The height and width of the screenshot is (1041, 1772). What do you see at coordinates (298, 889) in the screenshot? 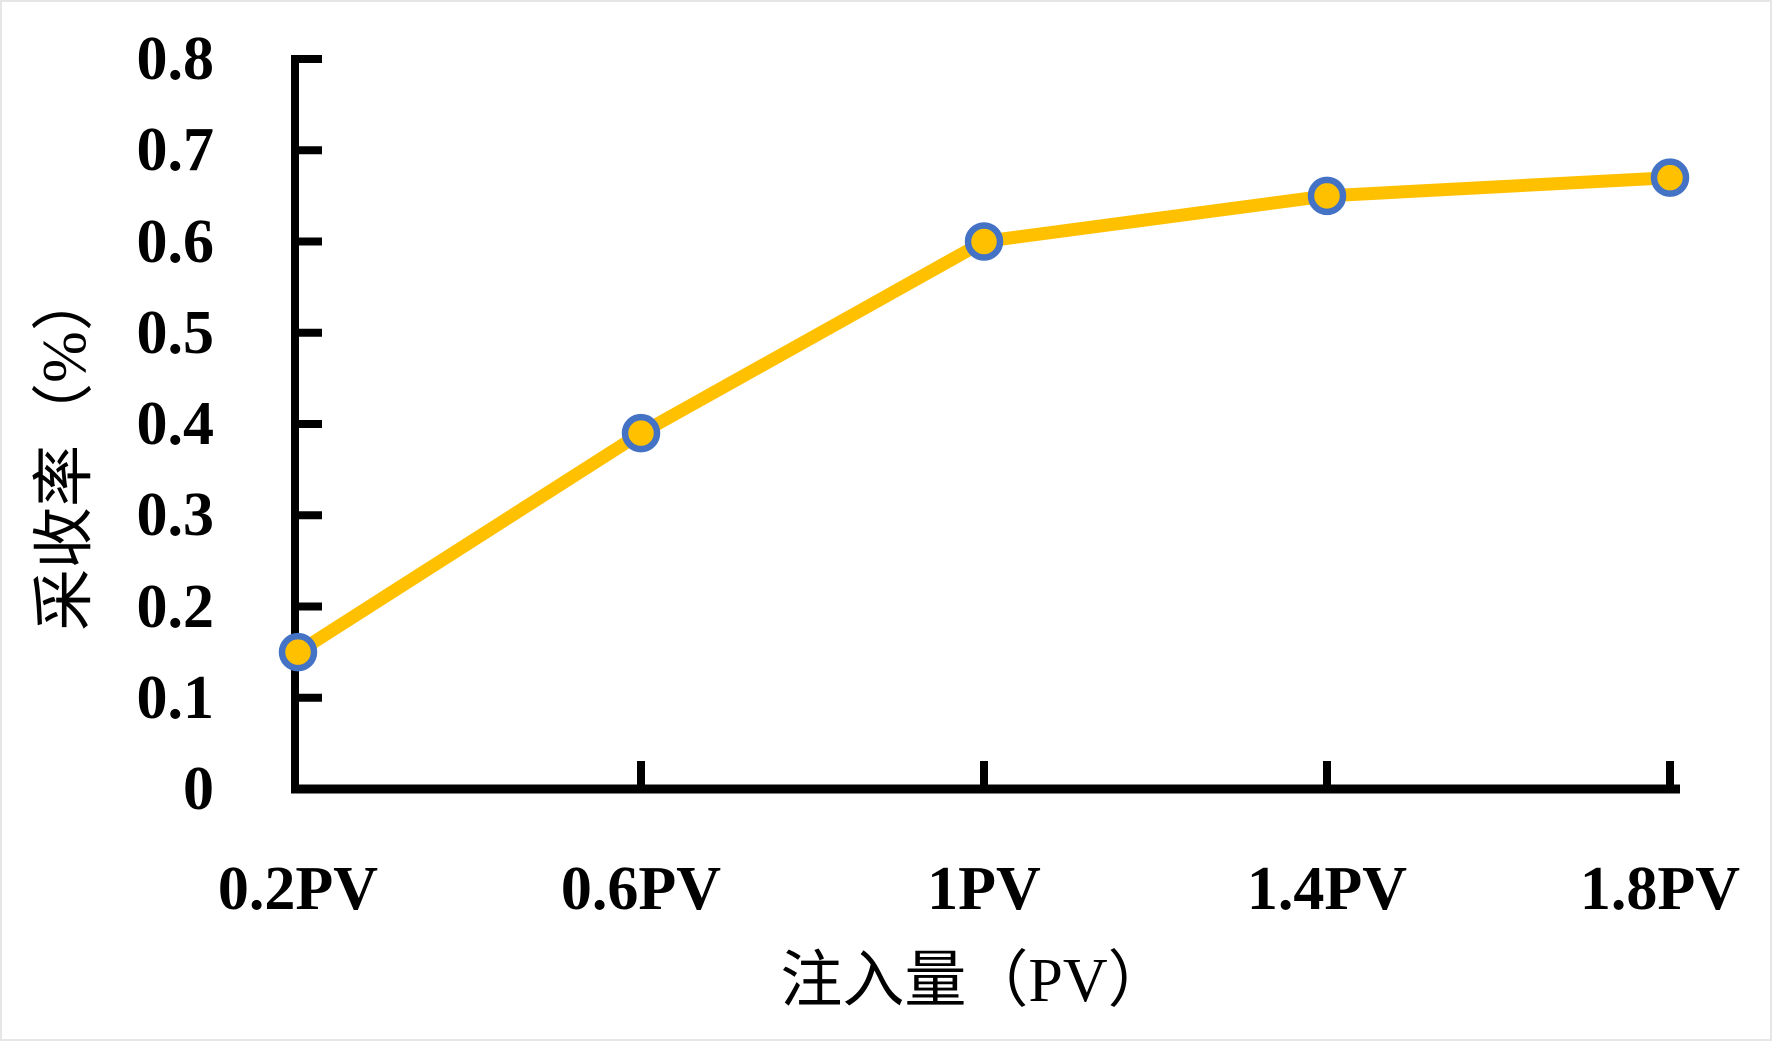
I see `x-tick-label-0.2pv: 0.2PV` at bounding box center [298, 889].